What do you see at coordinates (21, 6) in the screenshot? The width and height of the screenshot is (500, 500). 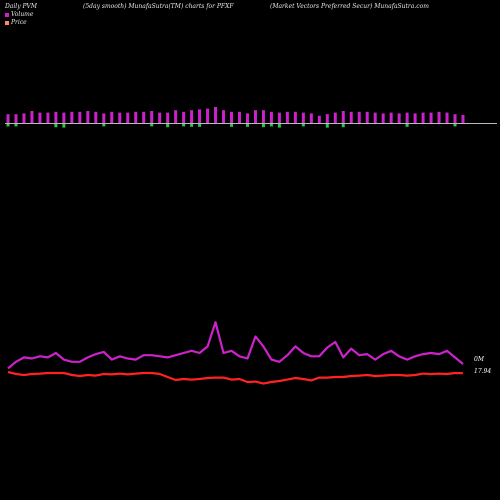 I see `header-left: Daily PVM` at bounding box center [21, 6].